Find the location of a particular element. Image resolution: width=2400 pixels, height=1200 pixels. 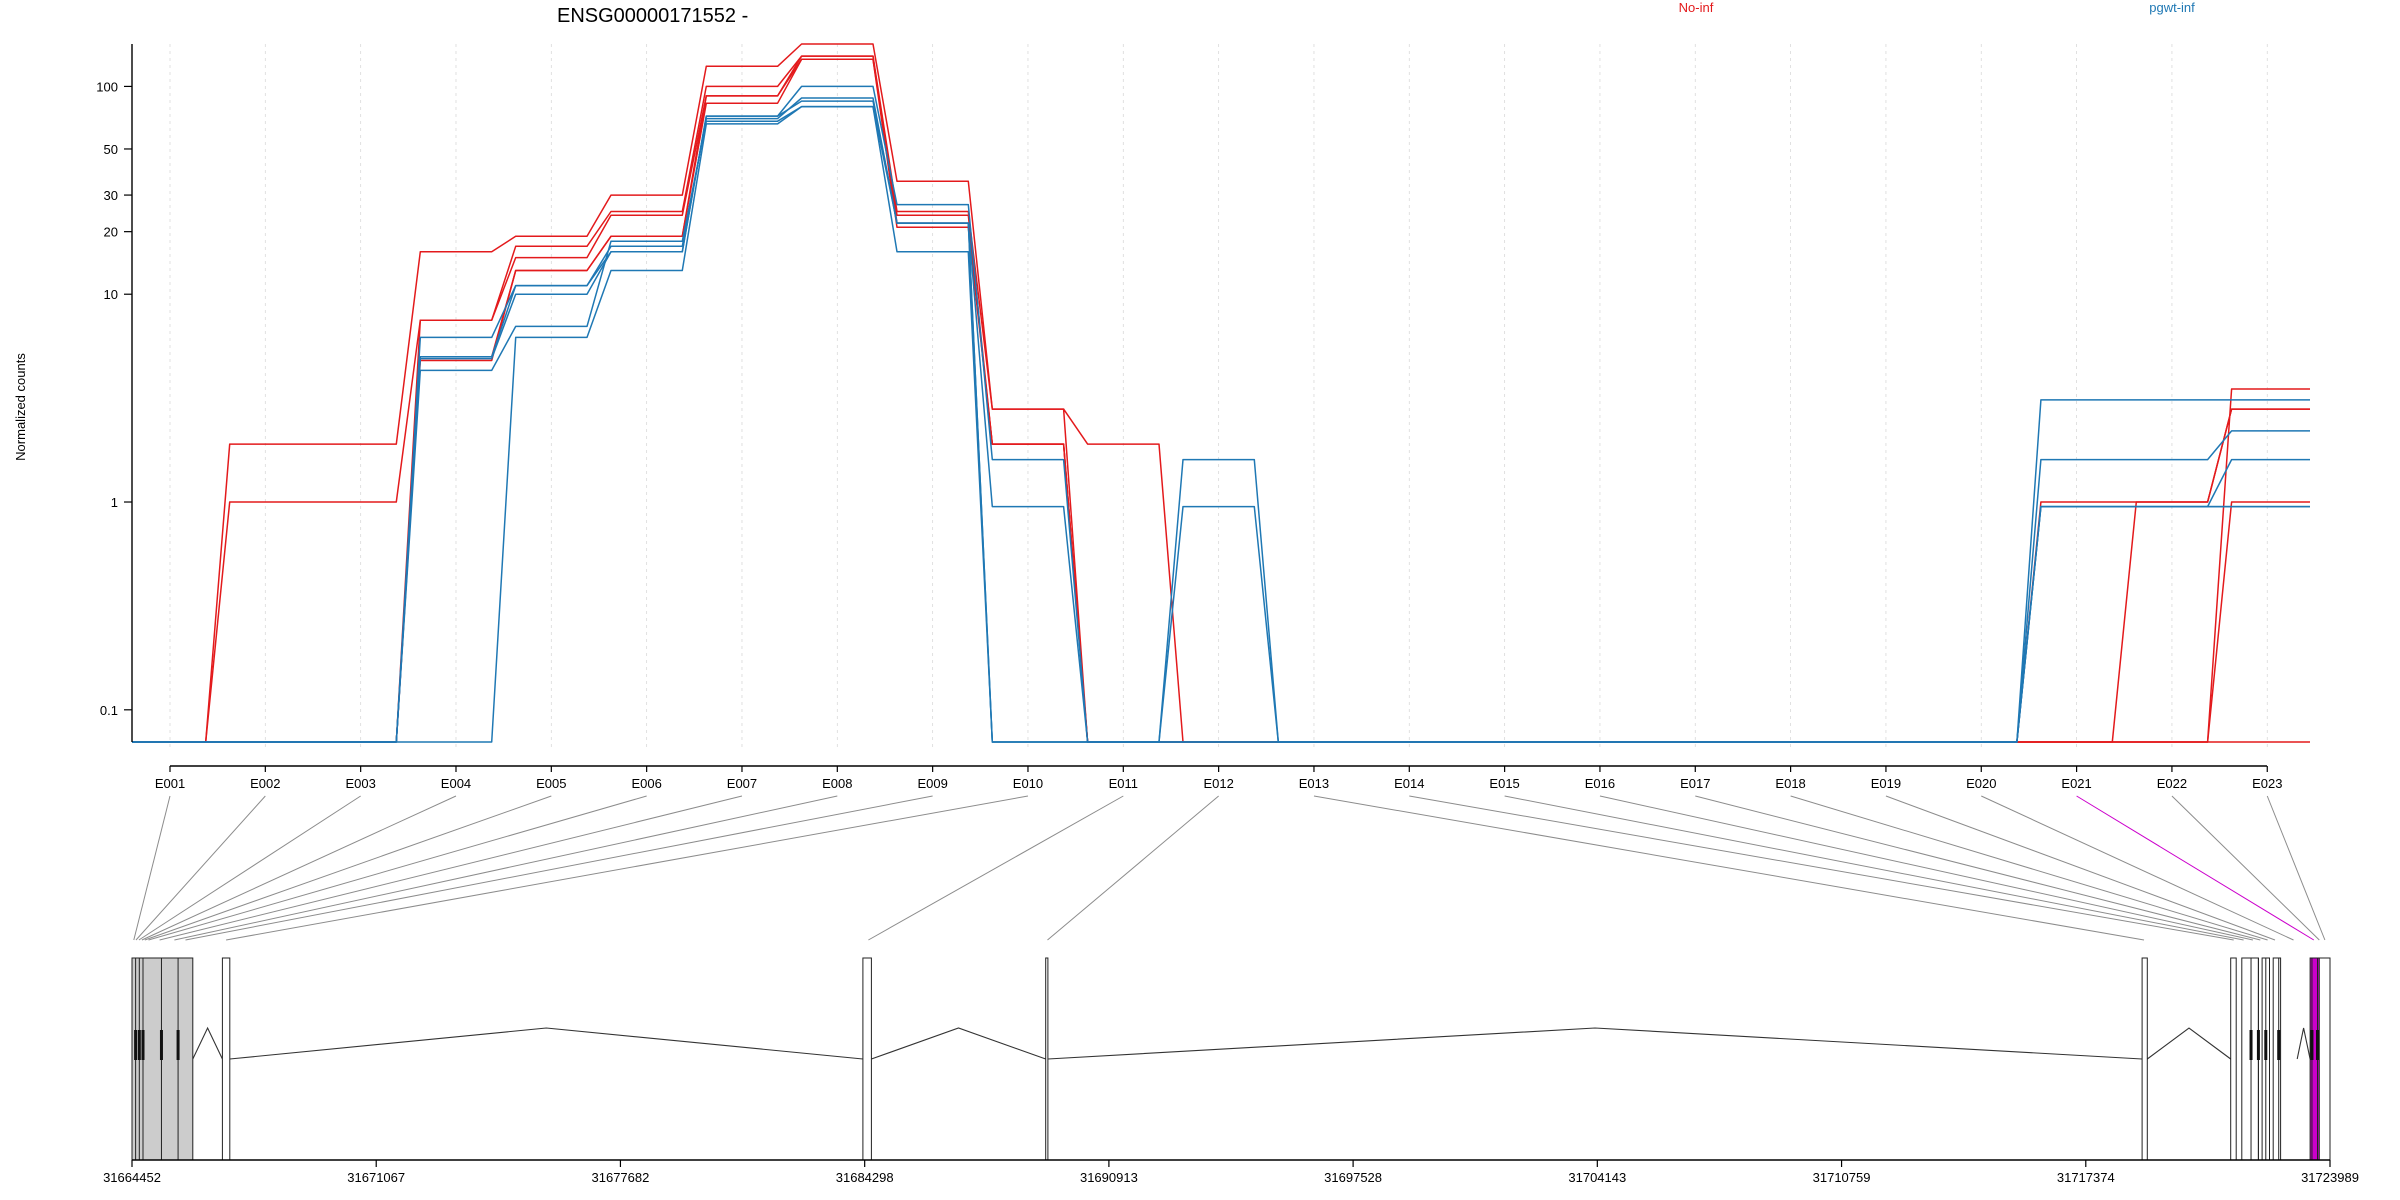

genome-tick-label: 31677682 is located at coordinates (621, 1177).